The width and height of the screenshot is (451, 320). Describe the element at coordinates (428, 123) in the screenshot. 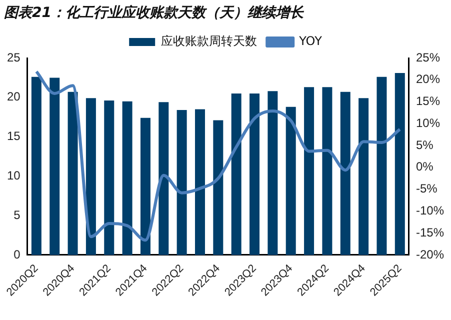

I see `y2-tick-label: 10%` at that location.